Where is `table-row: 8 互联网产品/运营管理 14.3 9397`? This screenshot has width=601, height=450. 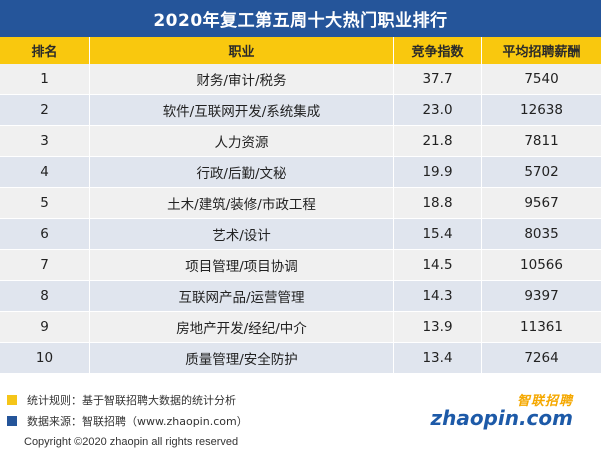 table-row: 8 互联网产品/运营管理 14.3 9397 is located at coordinates (300, 296).